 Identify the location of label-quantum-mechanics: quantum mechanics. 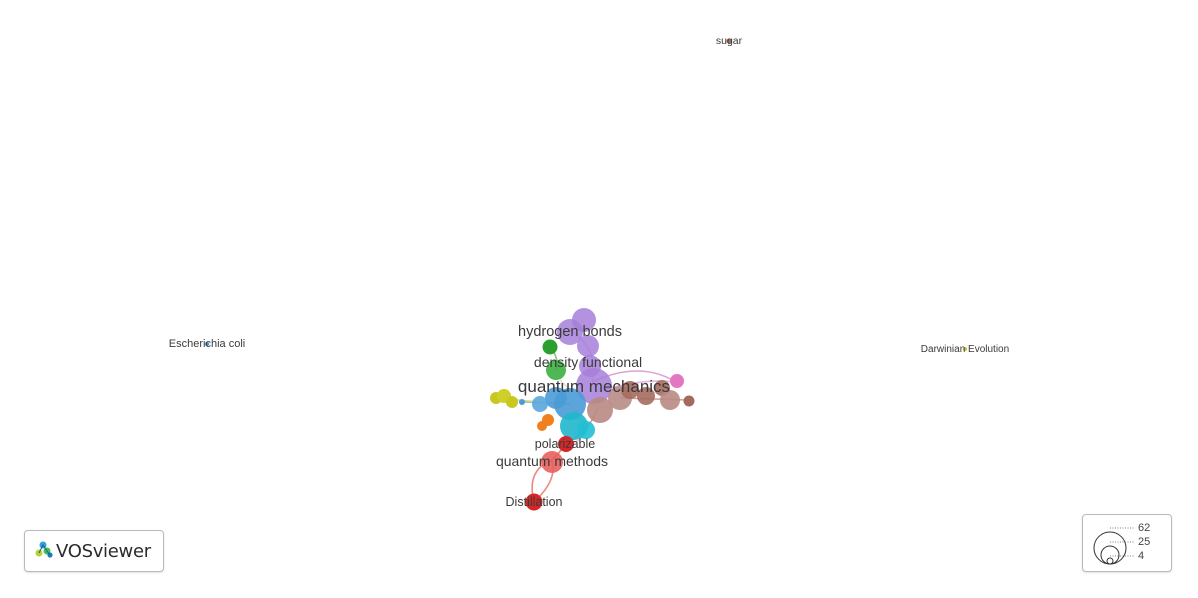
(594, 386).